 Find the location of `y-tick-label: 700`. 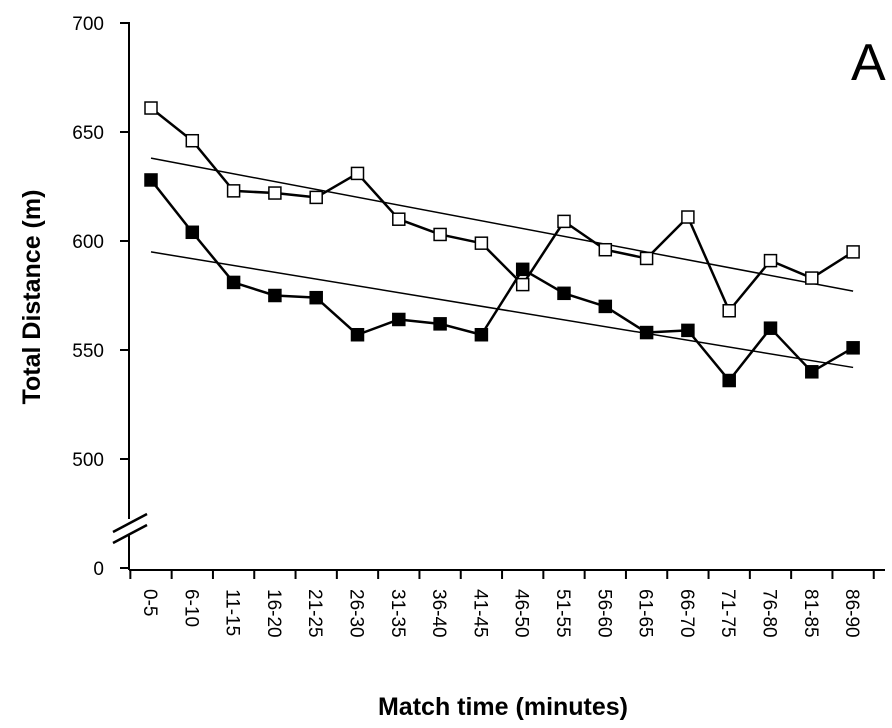

y-tick-label: 700 is located at coordinates (88, 24).